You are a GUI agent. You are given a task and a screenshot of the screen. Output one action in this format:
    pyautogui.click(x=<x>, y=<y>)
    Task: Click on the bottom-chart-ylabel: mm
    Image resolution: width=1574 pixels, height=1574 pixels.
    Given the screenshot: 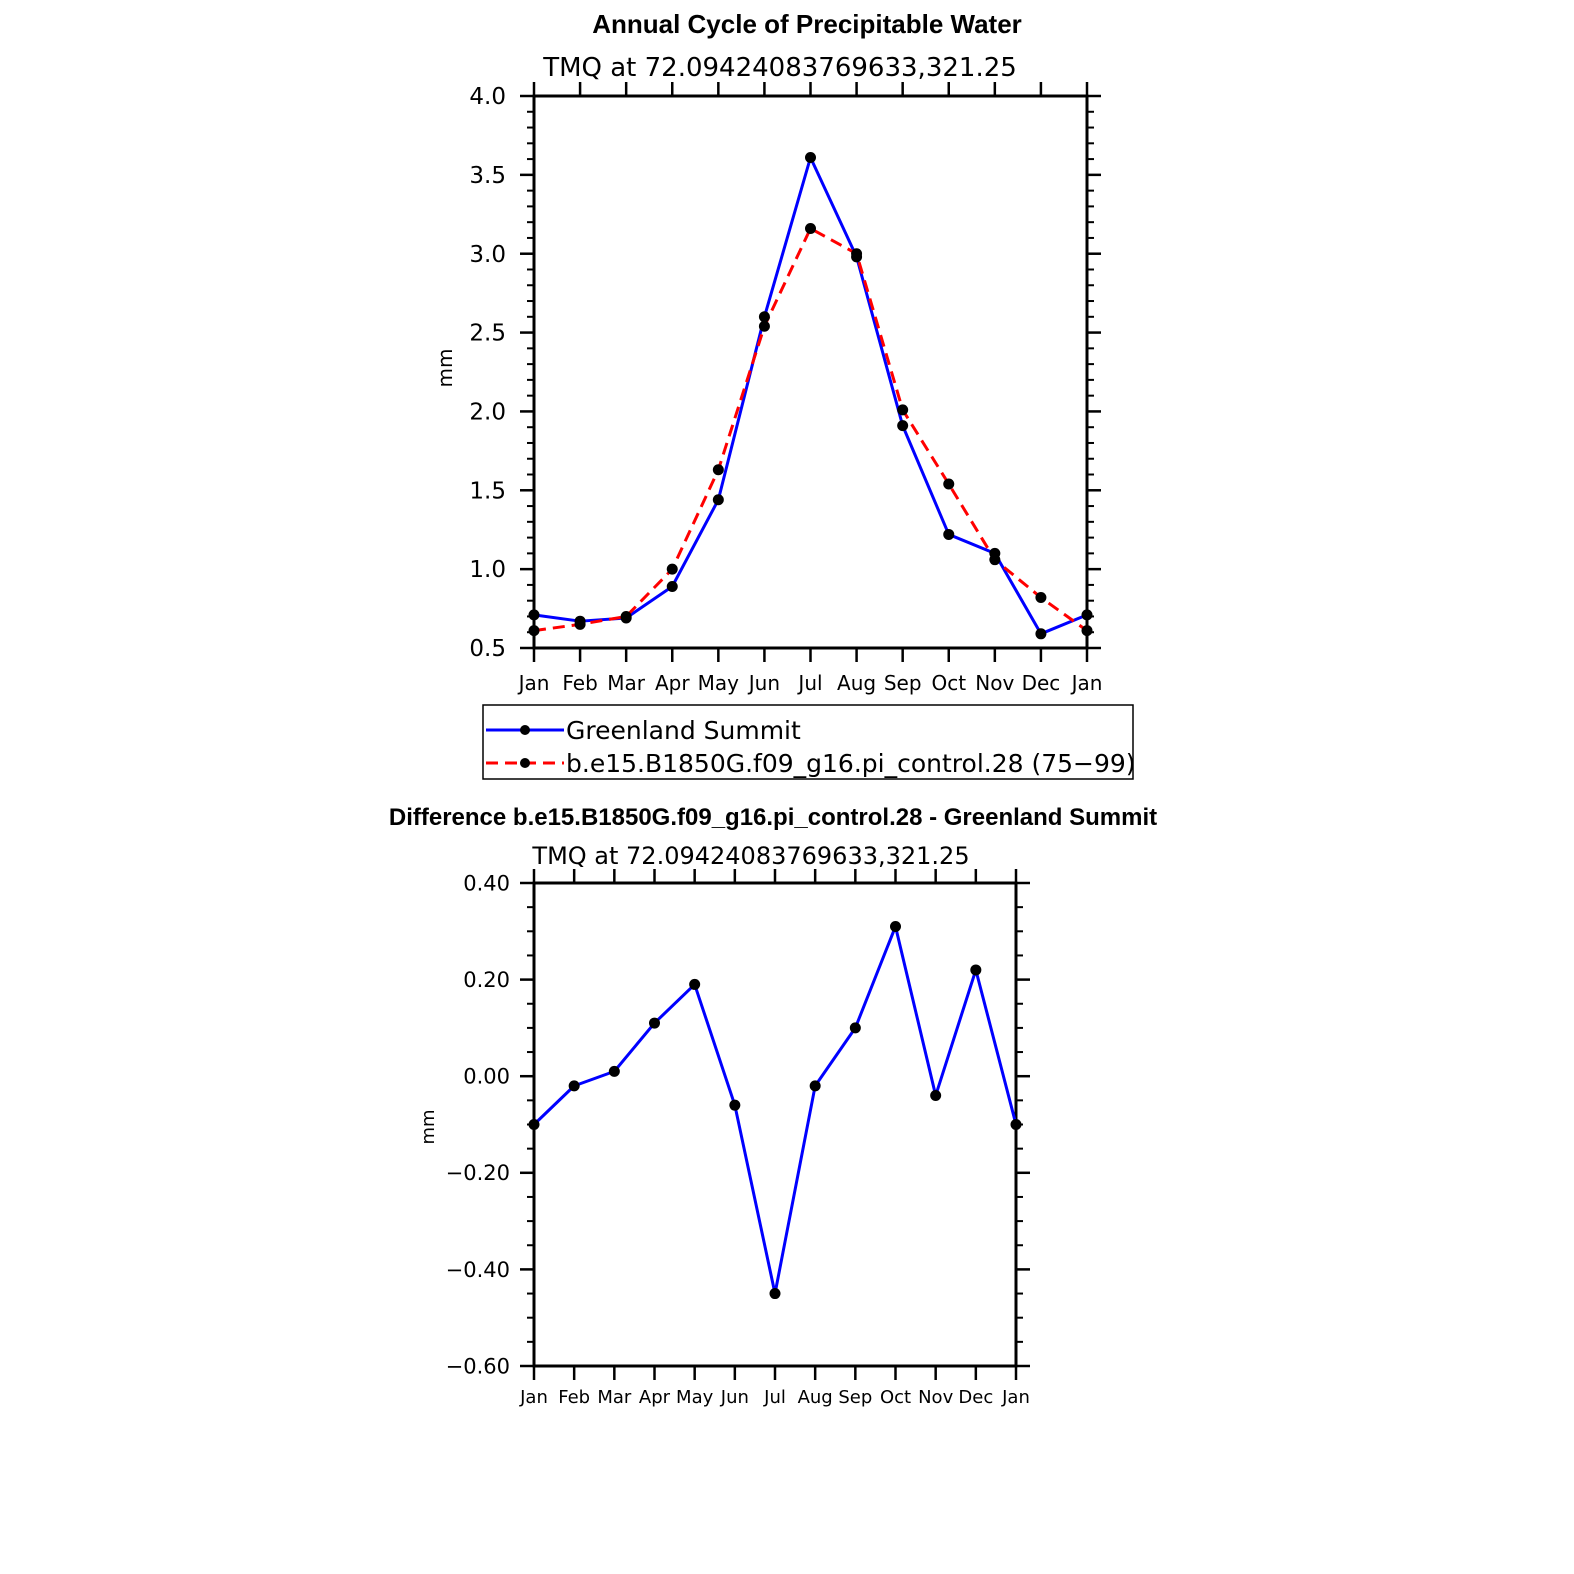 What is the action you would take?
    pyautogui.click(x=428, y=1126)
    